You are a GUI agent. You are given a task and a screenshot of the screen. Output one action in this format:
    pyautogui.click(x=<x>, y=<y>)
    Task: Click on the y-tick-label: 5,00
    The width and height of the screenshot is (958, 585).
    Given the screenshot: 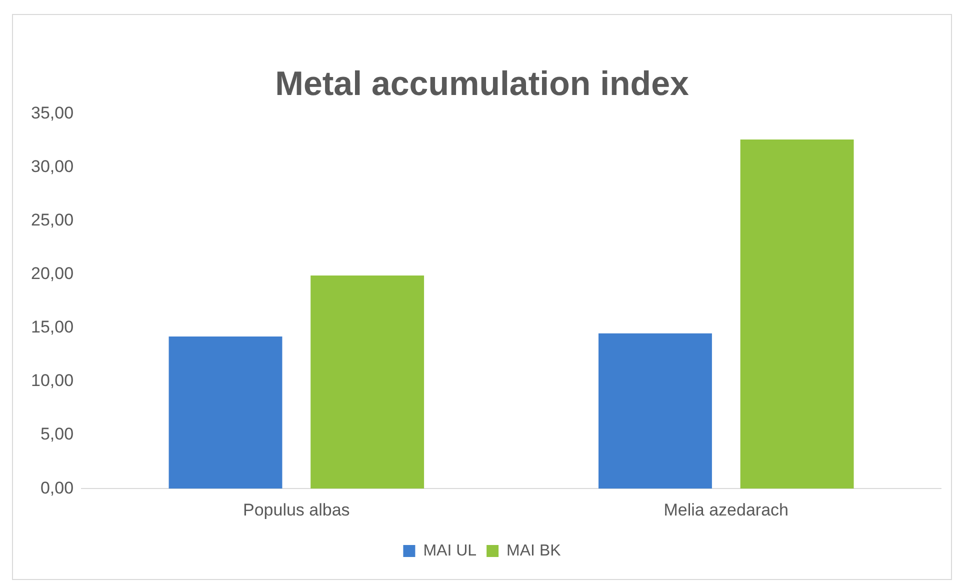 What is the action you would take?
    pyautogui.click(x=57, y=434)
    